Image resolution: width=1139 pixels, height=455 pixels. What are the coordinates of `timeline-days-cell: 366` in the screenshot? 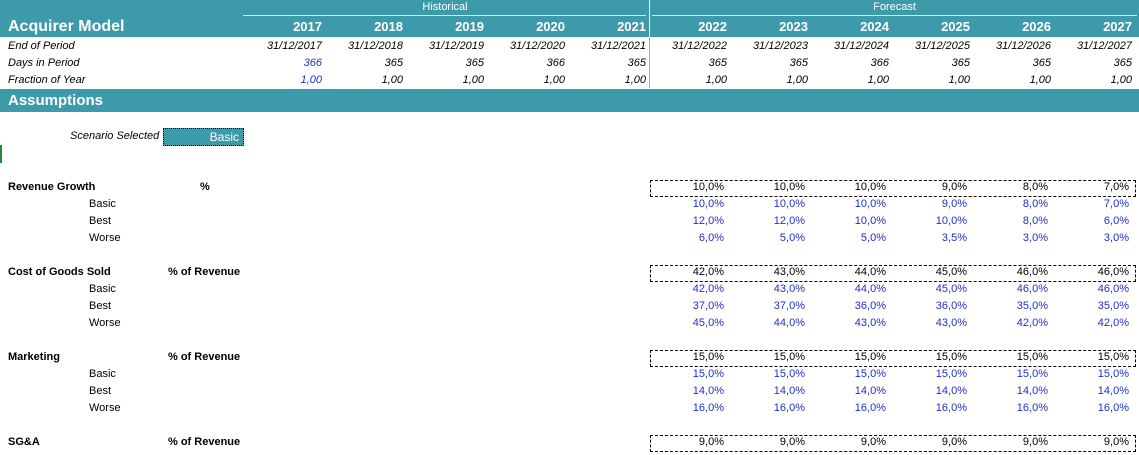 It's located at (312, 63).